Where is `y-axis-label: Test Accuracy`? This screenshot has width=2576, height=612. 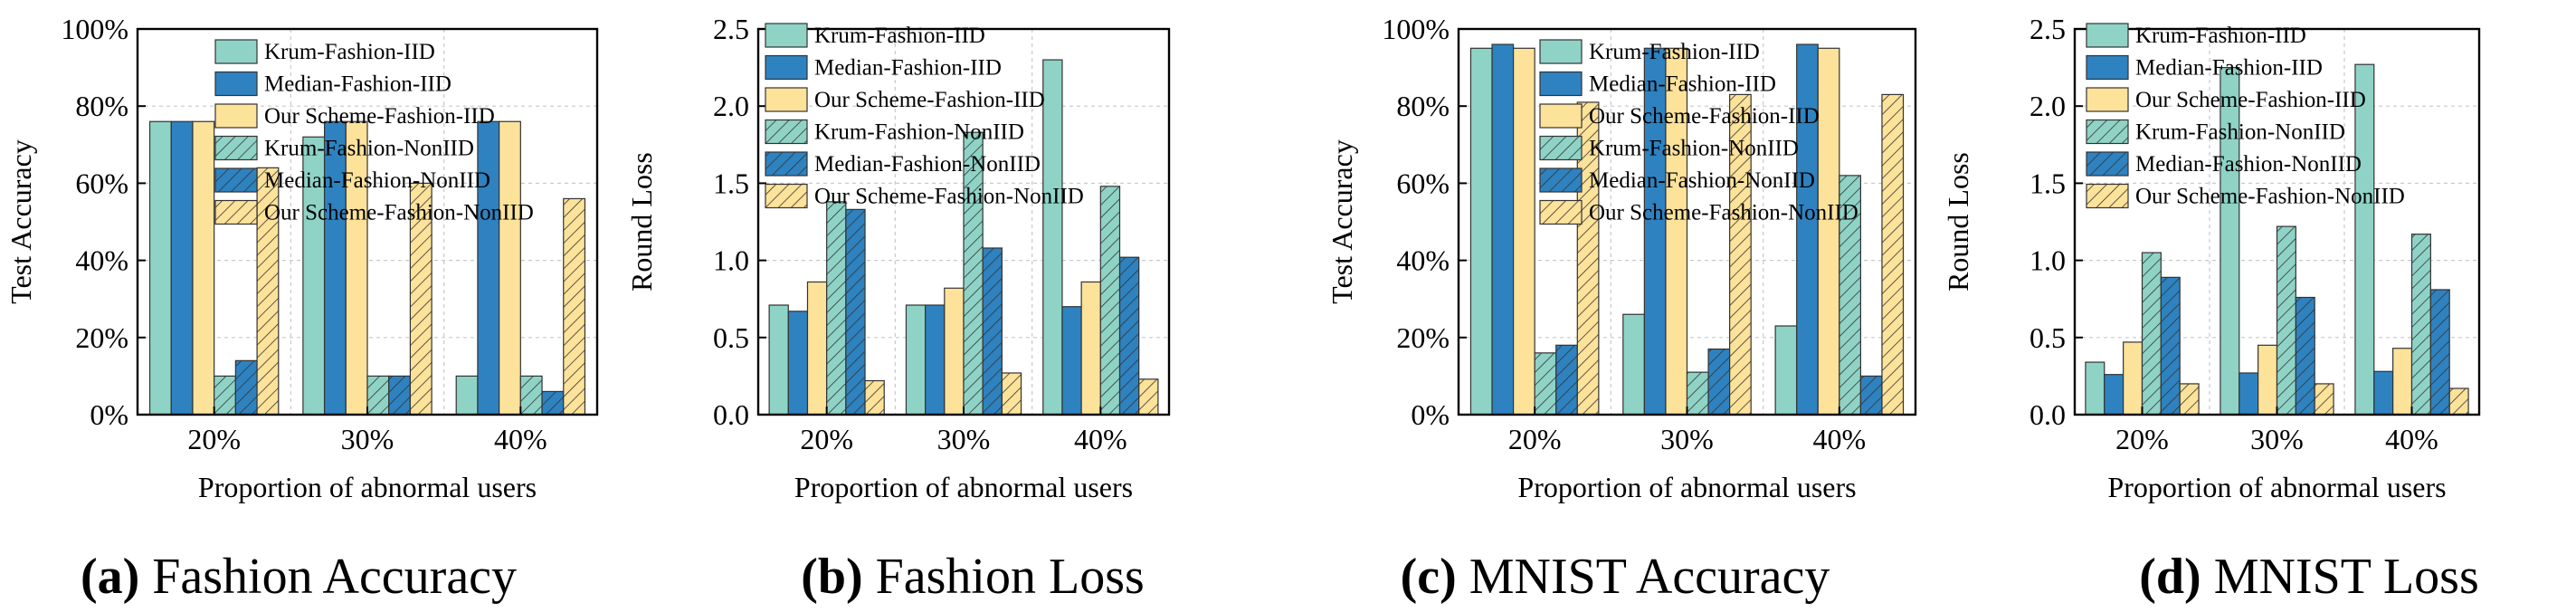 y-axis-label: Test Accuracy is located at coordinates (1342, 221).